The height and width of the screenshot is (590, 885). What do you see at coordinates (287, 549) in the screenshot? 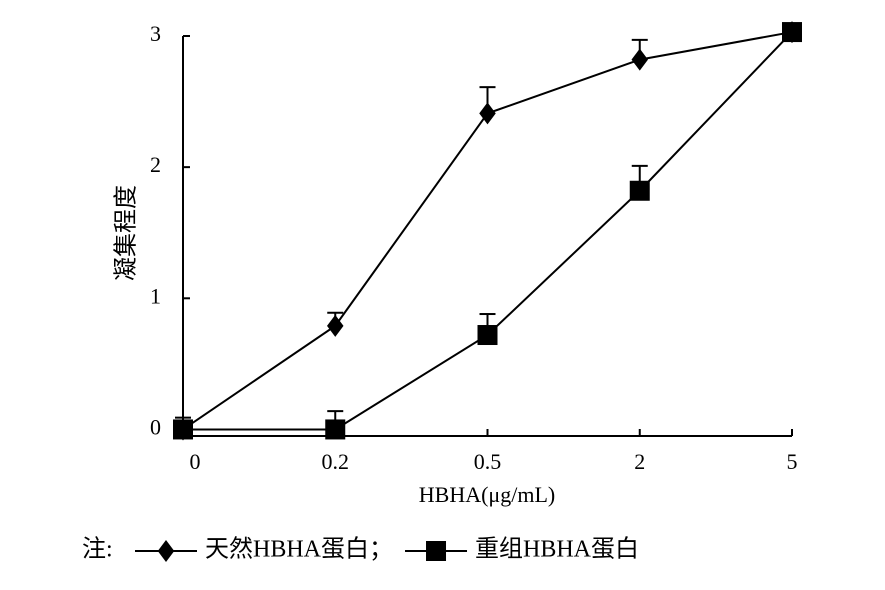
I see `legend-label: 天然HBHA蛋白` at bounding box center [287, 549].